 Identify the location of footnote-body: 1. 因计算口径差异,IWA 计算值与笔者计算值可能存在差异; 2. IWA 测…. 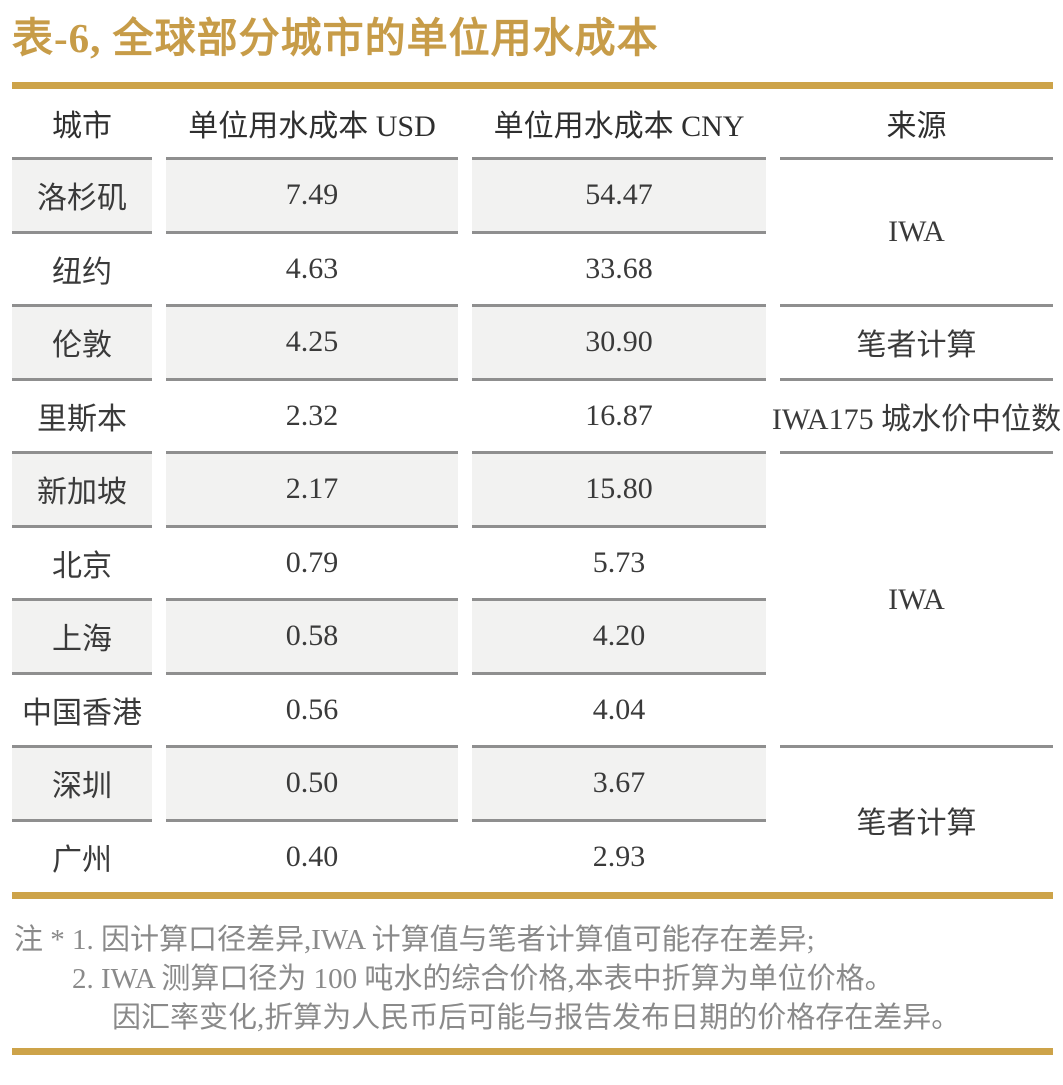
(562, 979).